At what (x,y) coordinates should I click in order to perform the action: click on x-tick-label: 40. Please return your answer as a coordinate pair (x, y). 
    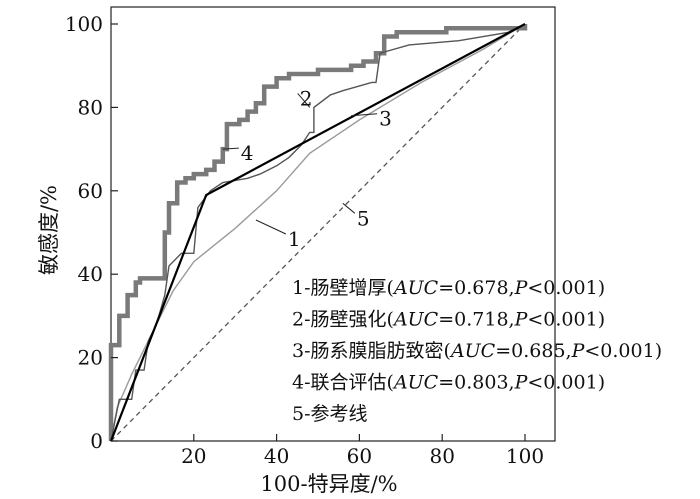
    Looking at the image, I should click on (276, 456).